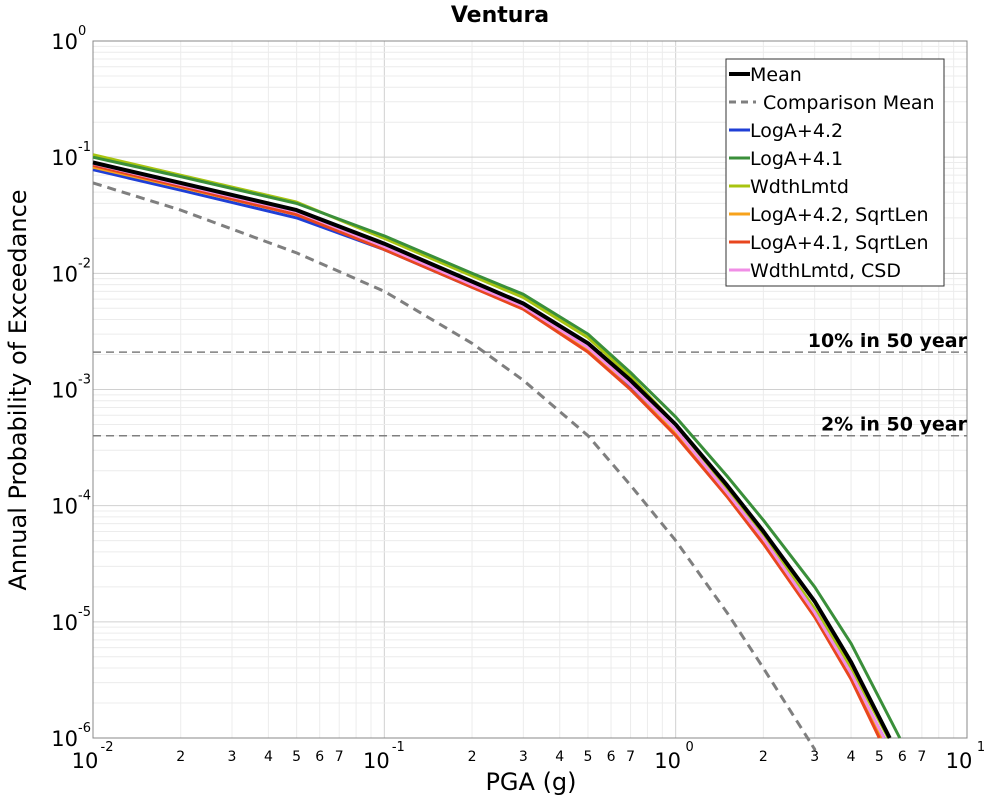 This screenshot has height=800, width=1000. I want to click on x-axis-label: PGA (g), so click(530, 782).